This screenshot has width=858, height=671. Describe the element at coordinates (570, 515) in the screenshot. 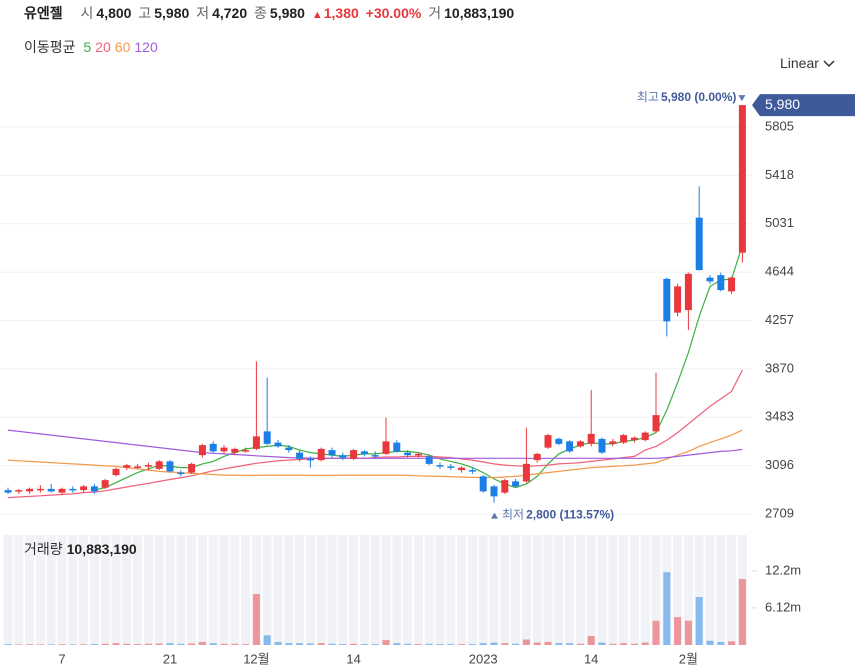

I see `min-annotation-value: 2,800 (113.57%)` at that location.